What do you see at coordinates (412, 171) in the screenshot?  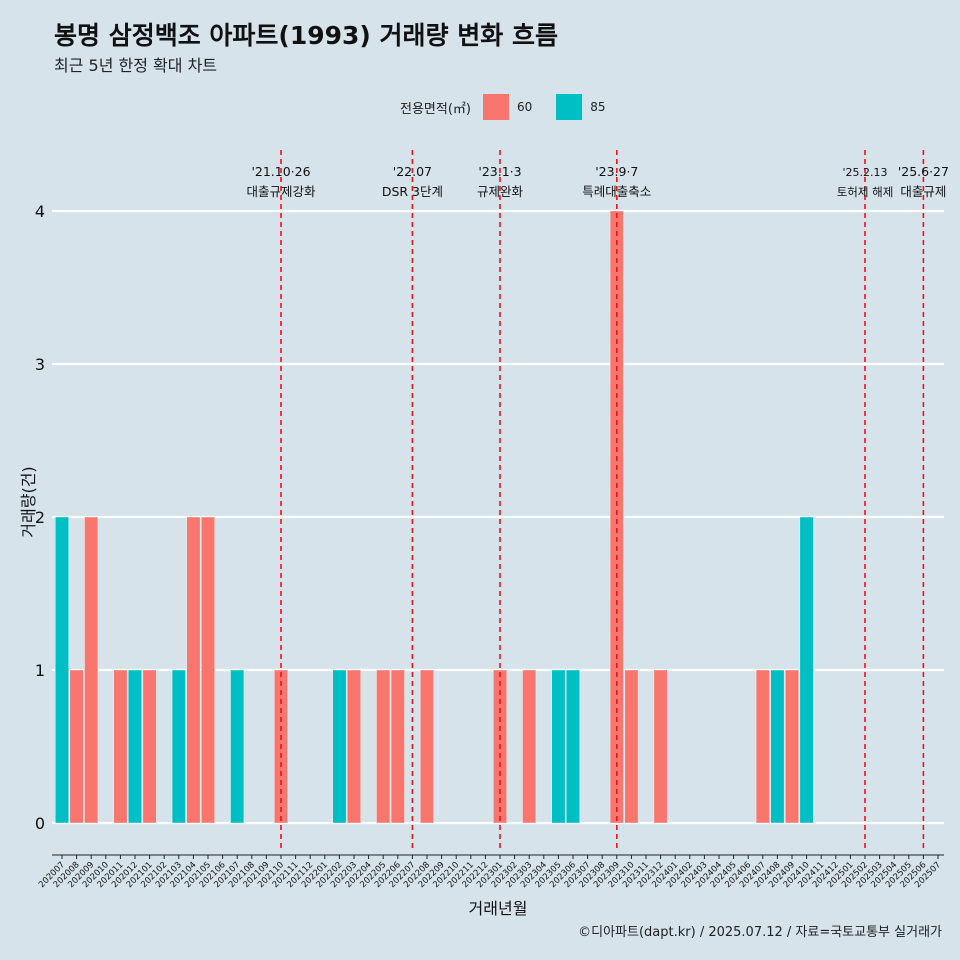 I see `event-date: '22.07` at bounding box center [412, 171].